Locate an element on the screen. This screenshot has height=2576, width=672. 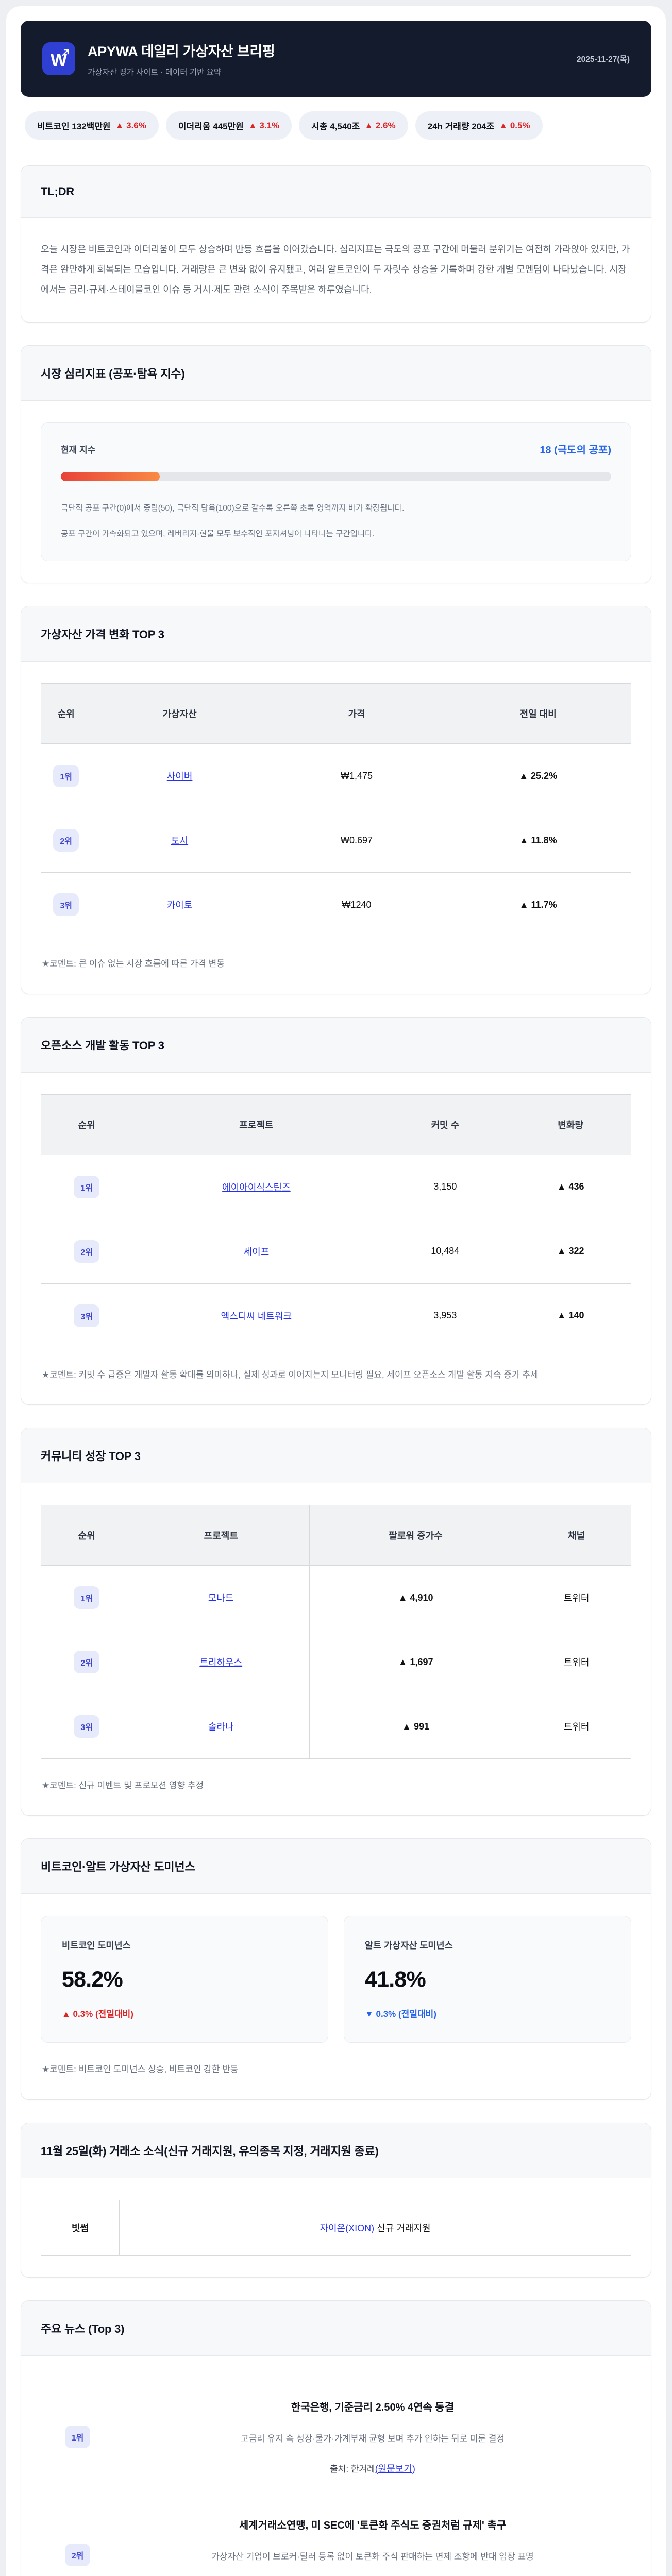
asset-price: ₩1,475 is located at coordinates (356, 776).